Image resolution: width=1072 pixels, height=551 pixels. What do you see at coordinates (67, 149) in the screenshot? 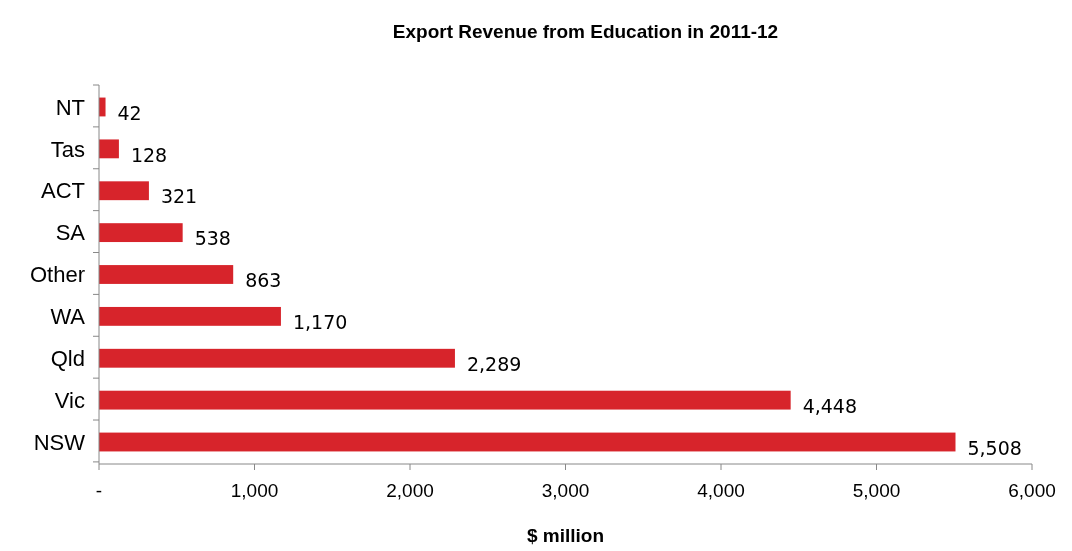
I see `y-tick-label: Tas` at bounding box center [67, 149].